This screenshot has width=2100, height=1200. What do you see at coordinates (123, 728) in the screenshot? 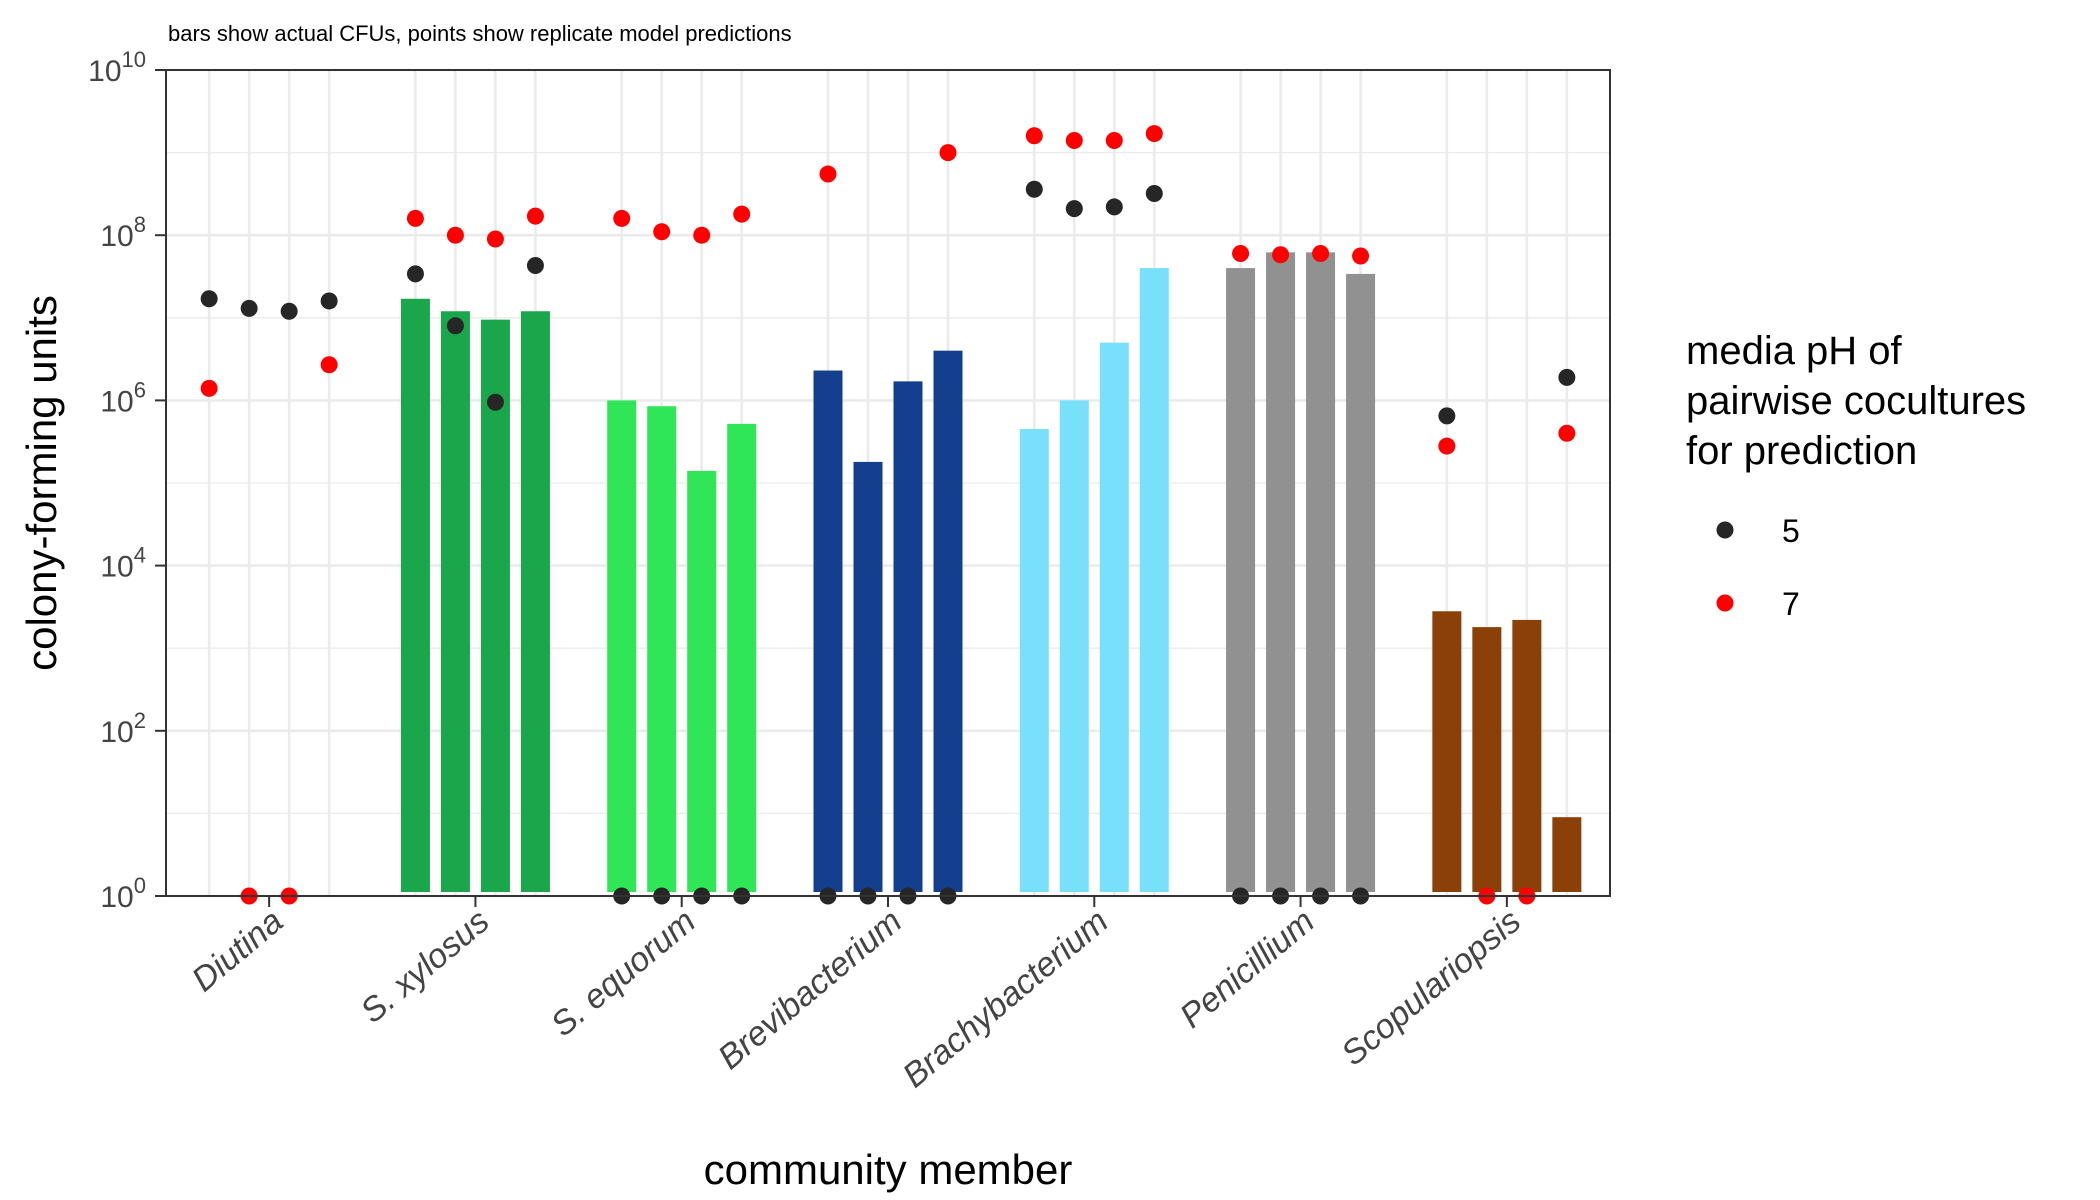
I see `y-tick-label: 10²` at bounding box center [123, 728].